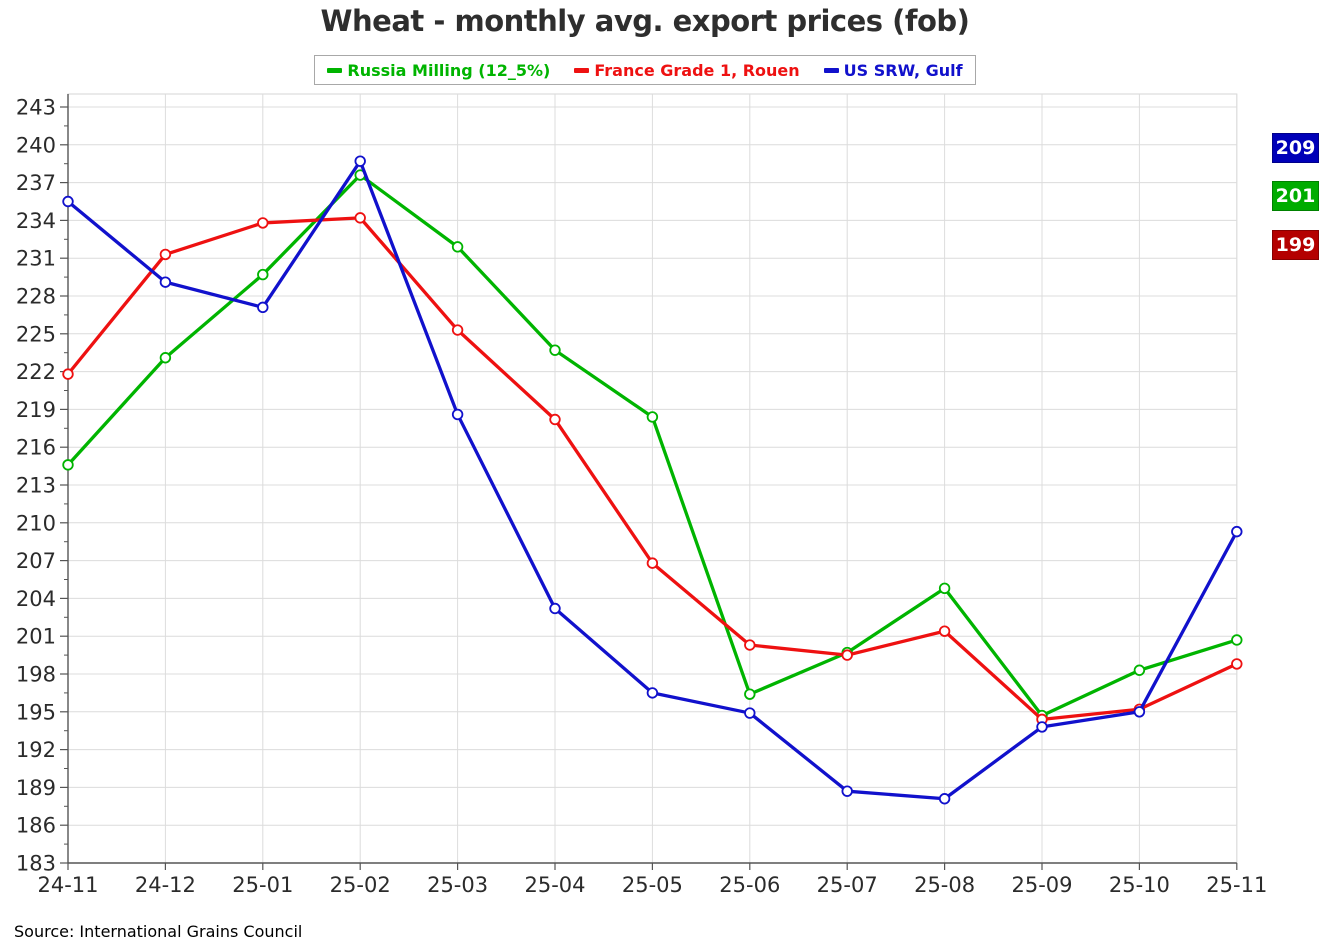 The height and width of the screenshot is (951, 1334). I want to click on y-tick-label: 186, so click(36, 826).